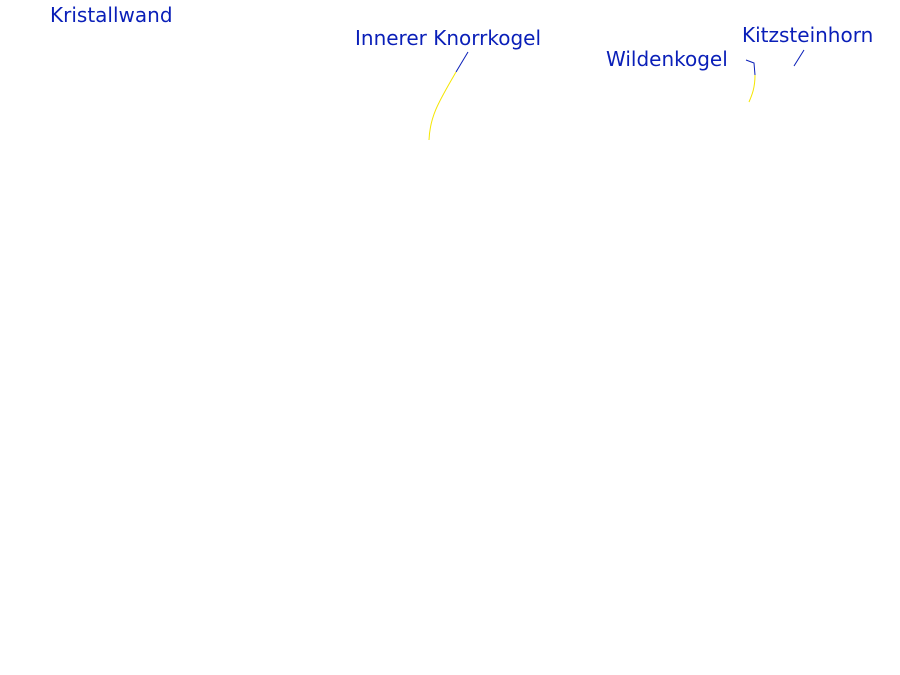  What do you see at coordinates (750, 67) in the screenshot?
I see `leader-wildenkogel-top` at bounding box center [750, 67].